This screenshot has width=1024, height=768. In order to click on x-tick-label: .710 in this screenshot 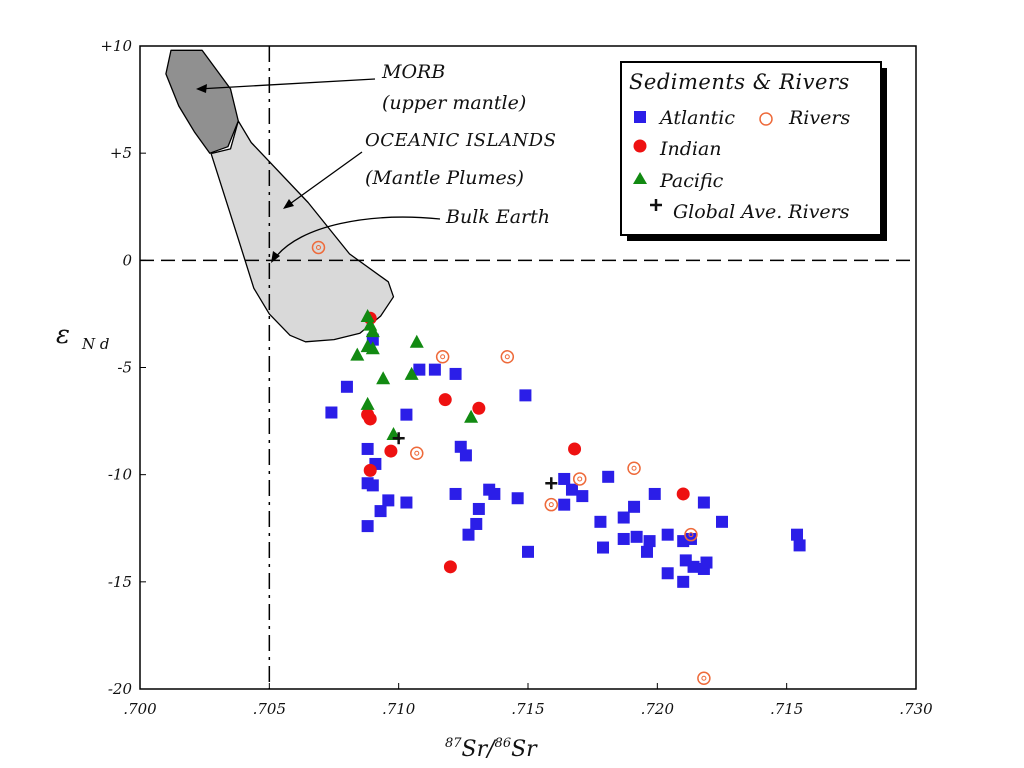, I will do `click(399, 709)`.